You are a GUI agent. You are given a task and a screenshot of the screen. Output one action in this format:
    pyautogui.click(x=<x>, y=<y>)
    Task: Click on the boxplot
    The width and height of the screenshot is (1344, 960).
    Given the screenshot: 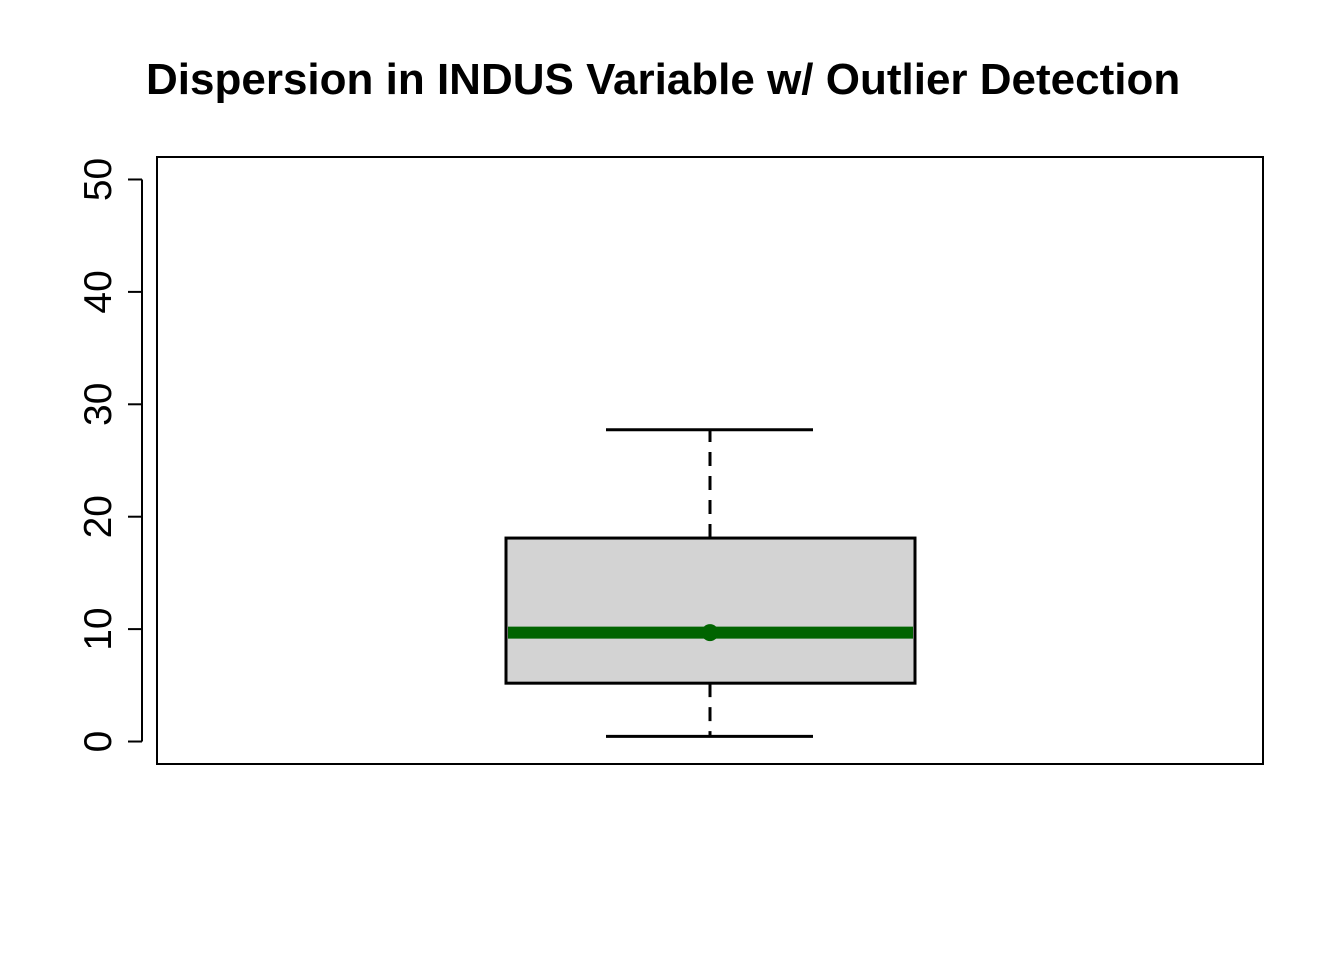 What is the action you would take?
    pyautogui.click(x=710, y=583)
    